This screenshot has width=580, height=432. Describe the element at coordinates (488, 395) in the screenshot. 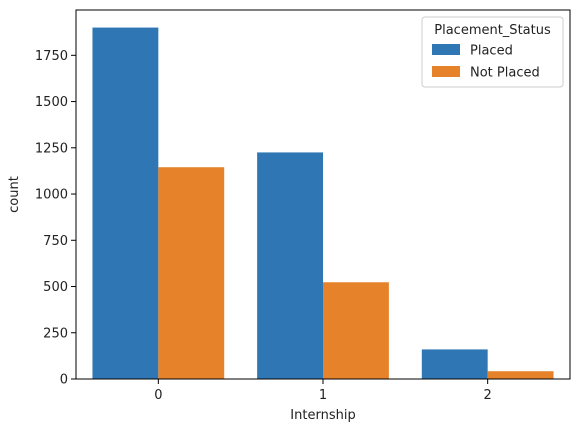

I see `x-tick-label: 2` at that location.